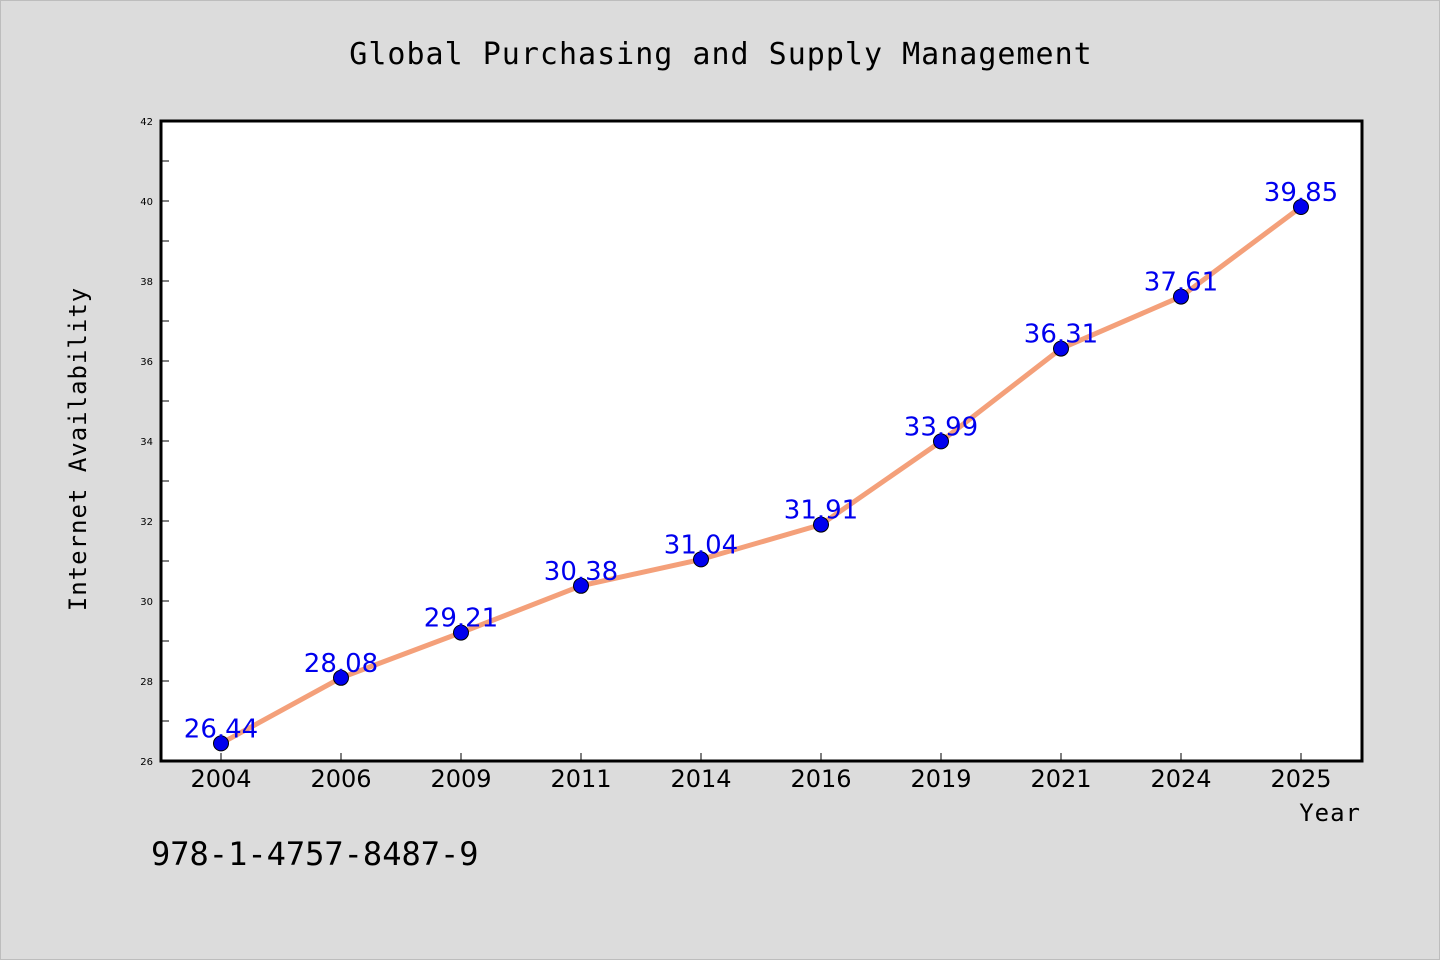 The image size is (1440, 960). Describe the element at coordinates (340, 779) in the screenshot. I see `x-tick-label: 2006` at that location.